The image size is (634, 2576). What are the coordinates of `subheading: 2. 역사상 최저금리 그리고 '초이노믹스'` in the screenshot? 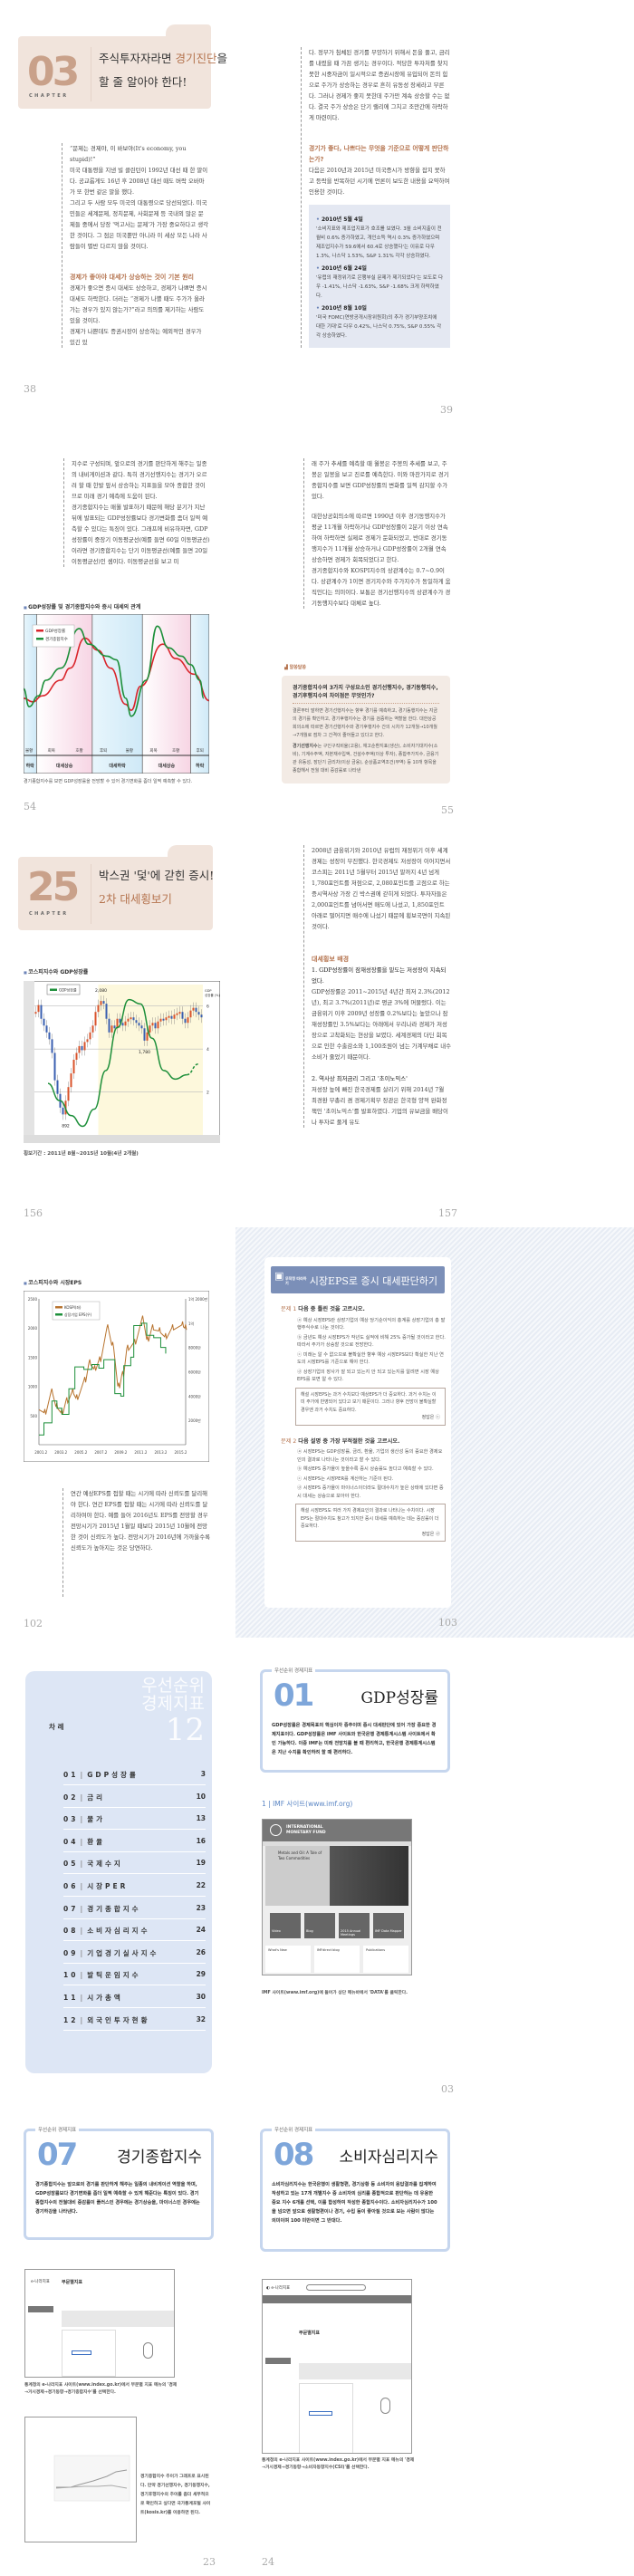 It's located at (360, 1078).